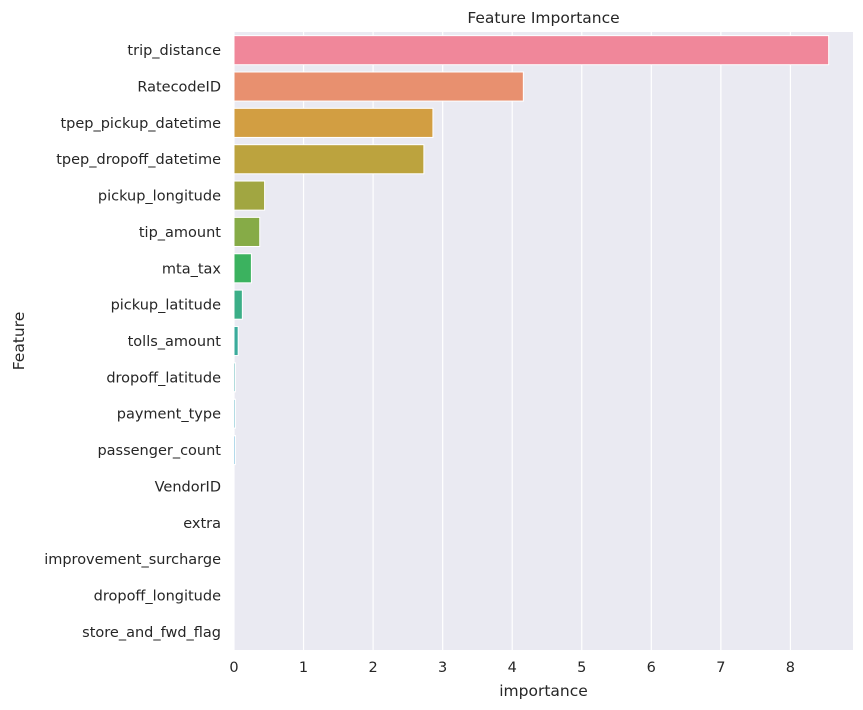 Image resolution: width=863 pixels, height=710 pixels. What do you see at coordinates (543, 18) in the screenshot?
I see `chart-title: Feature Importance` at bounding box center [543, 18].